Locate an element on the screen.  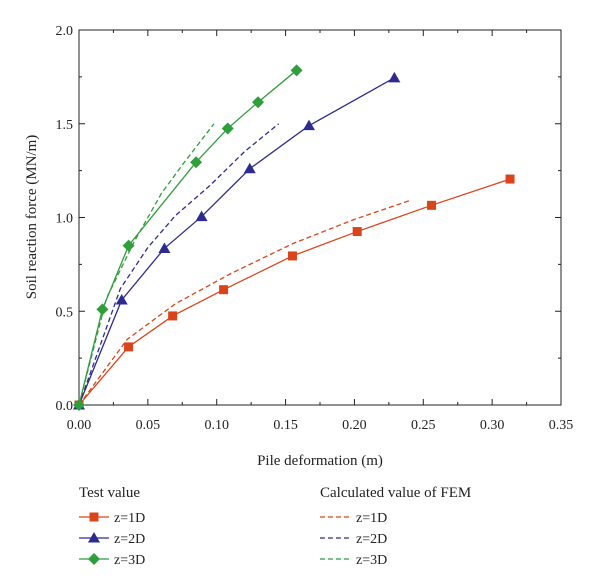
legend-group-title: Calculated value of FEM is located at coordinates (395, 493).